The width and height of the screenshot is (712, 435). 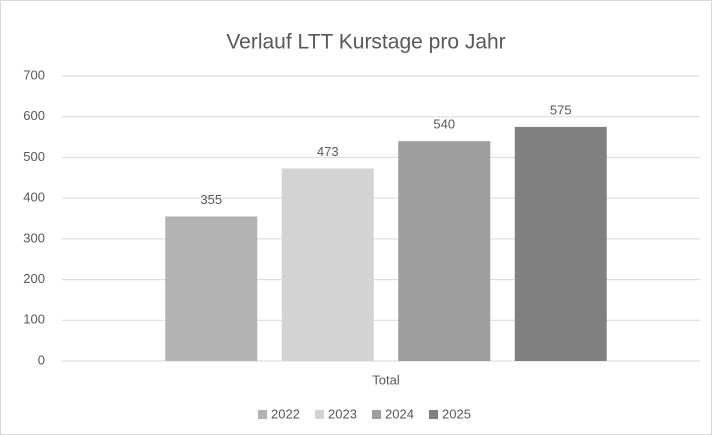 What do you see at coordinates (211, 199) in the screenshot?
I see `data-label: 355` at bounding box center [211, 199].